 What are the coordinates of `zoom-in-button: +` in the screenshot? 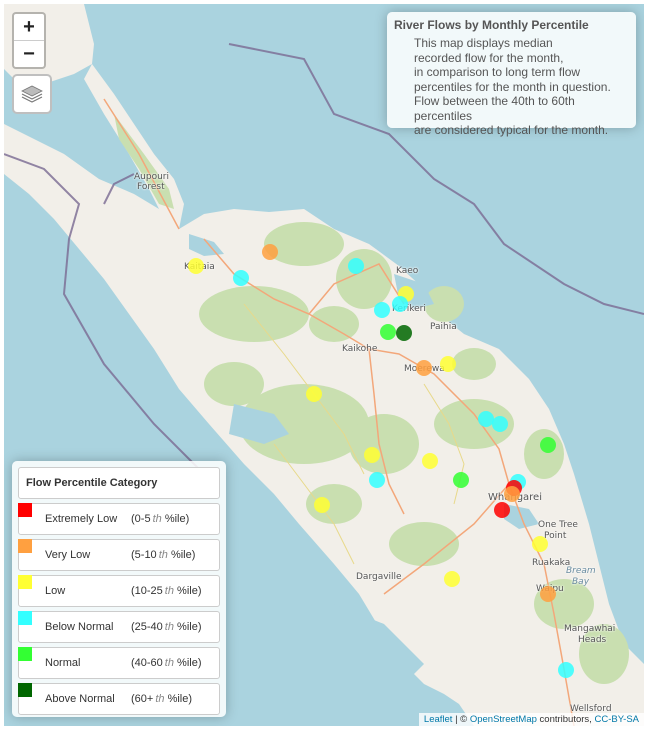 It's located at (29, 27).